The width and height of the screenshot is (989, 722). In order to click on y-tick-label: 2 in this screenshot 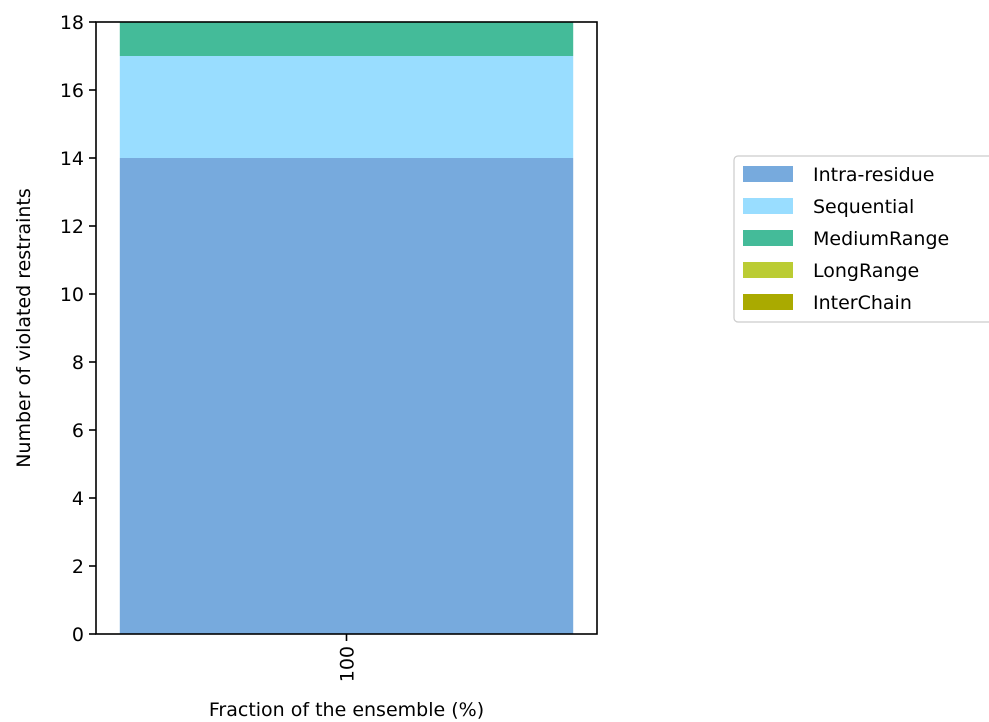, I will do `click(78, 567)`.